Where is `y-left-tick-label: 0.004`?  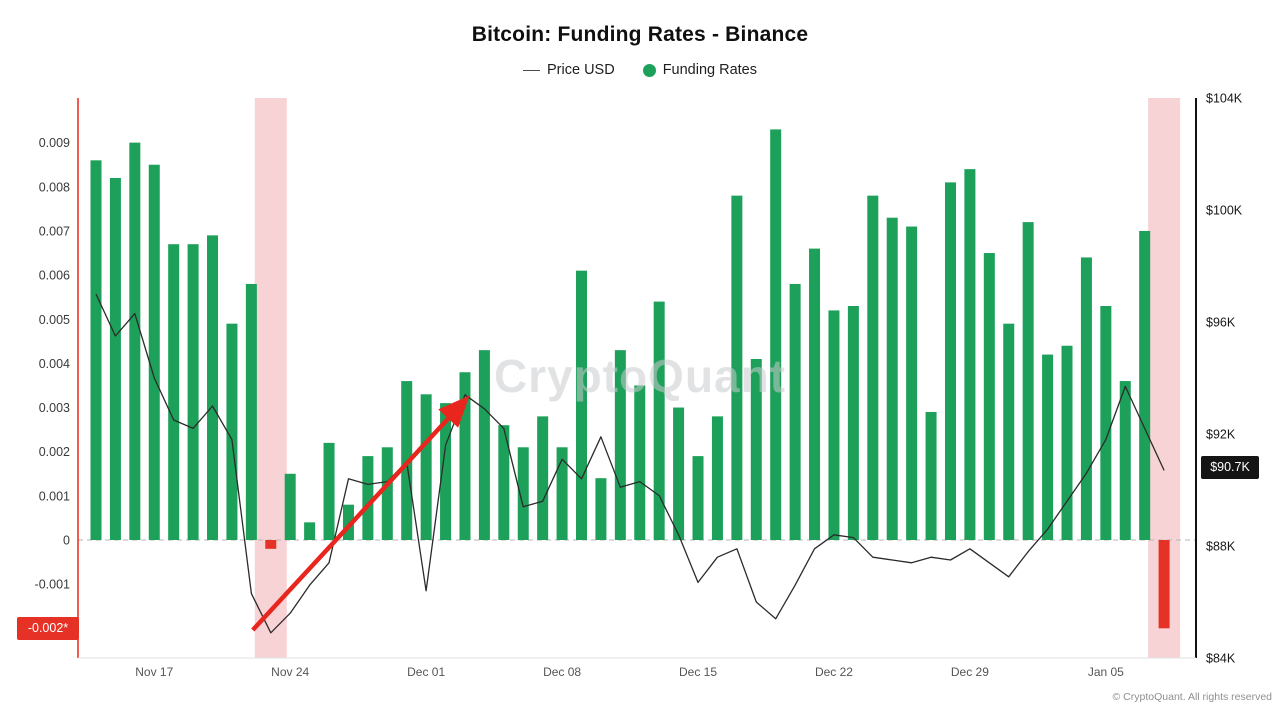 y-left-tick-label: 0.004 is located at coordinates (54, 364).